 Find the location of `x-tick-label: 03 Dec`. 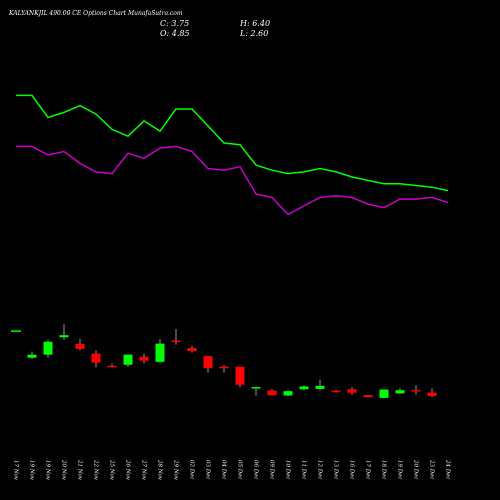

x-tick-label: 03 Dec is located at coordinates (208, 470).